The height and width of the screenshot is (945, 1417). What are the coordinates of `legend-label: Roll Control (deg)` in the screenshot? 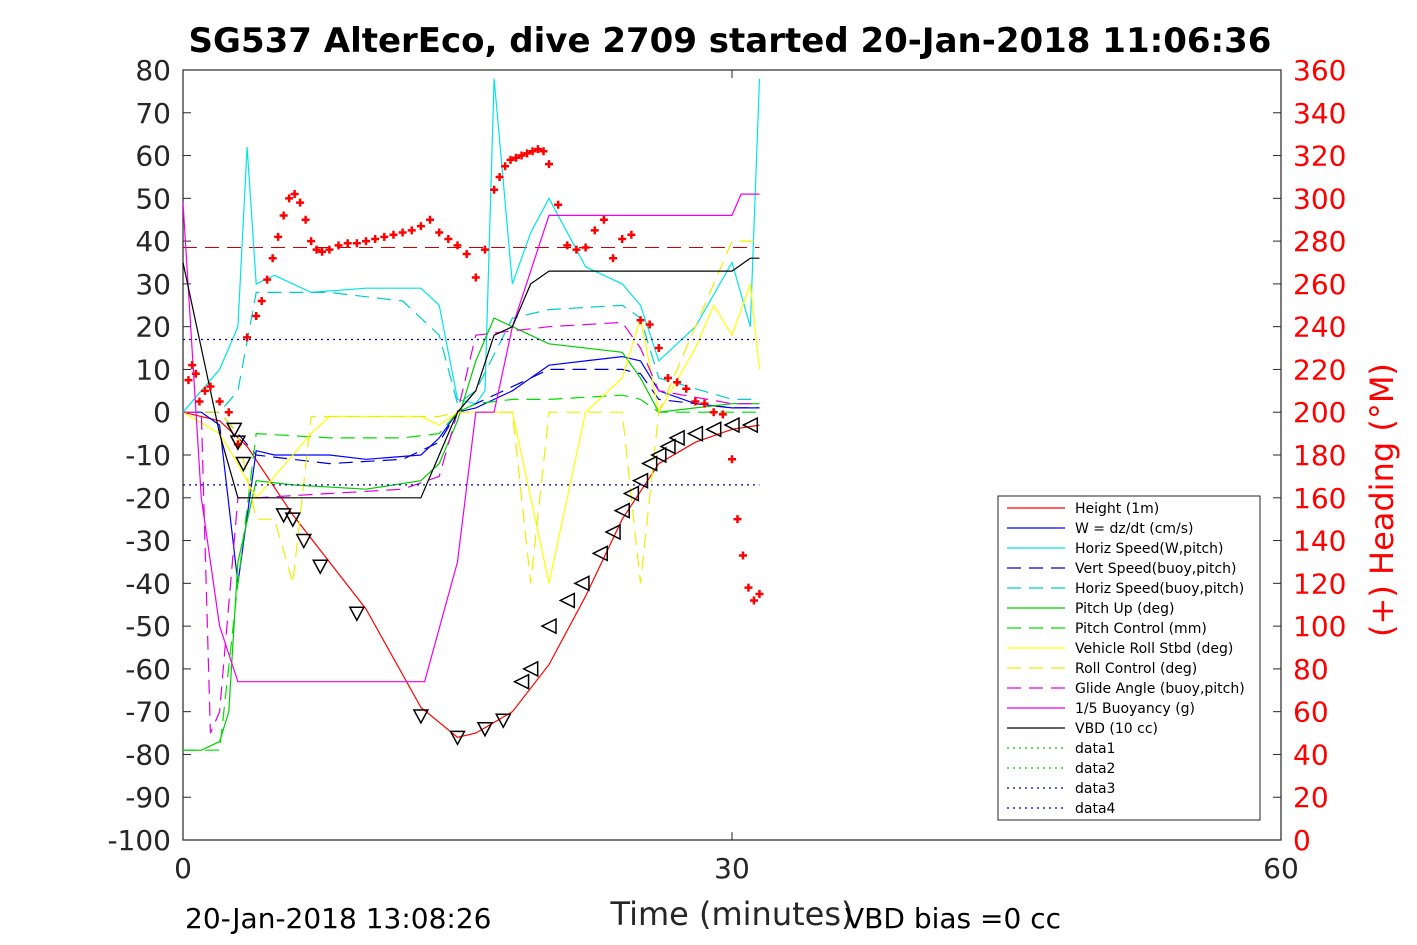 It's located at (1136, 669).